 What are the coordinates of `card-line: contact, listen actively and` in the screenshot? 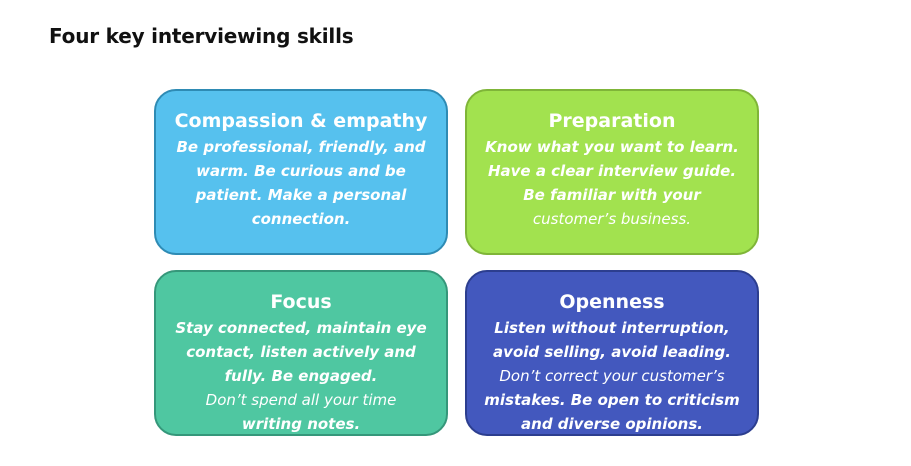 It's located at (301, 352).